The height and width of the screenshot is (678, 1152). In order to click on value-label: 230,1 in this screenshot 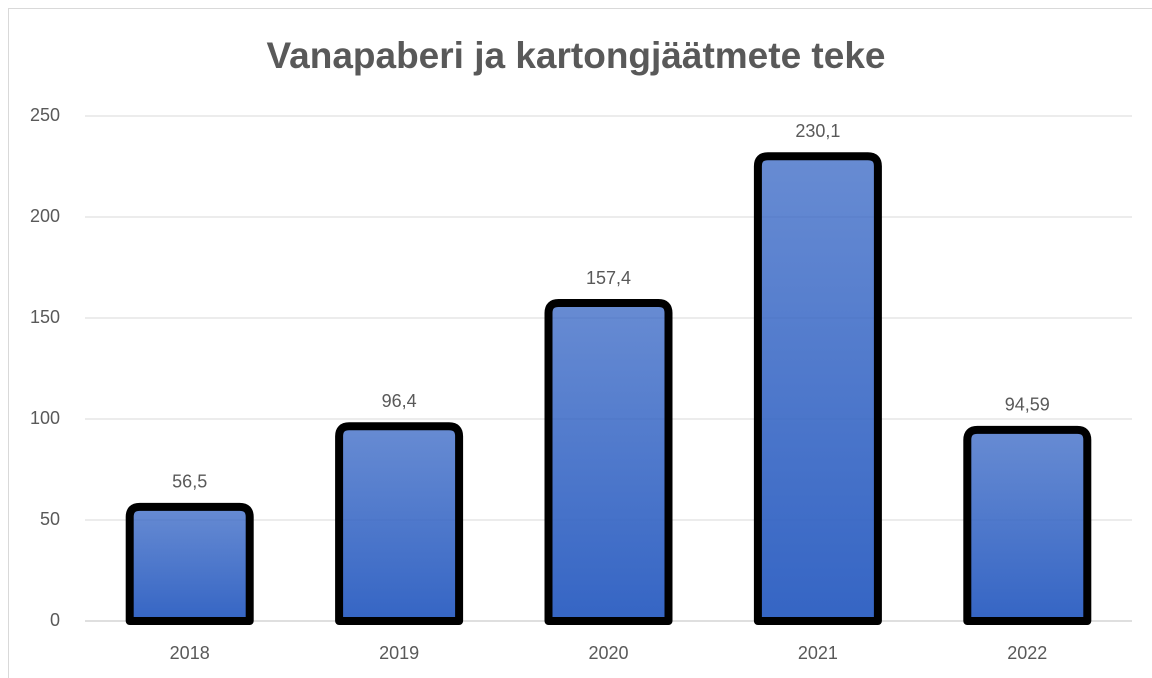, I will do `click(817, 131)`.